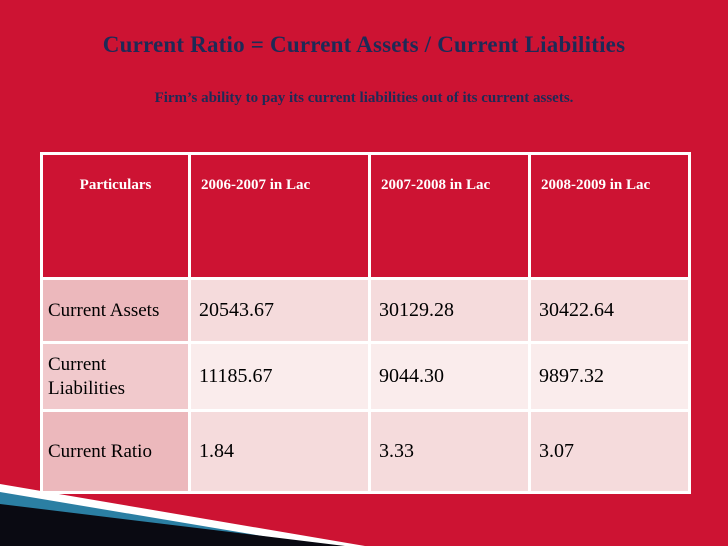 This screenshot has width=728, height=546. Describe the element at coordinates (449, 376) in the screenshot. I see `table-cell: 9044.30` at that location.